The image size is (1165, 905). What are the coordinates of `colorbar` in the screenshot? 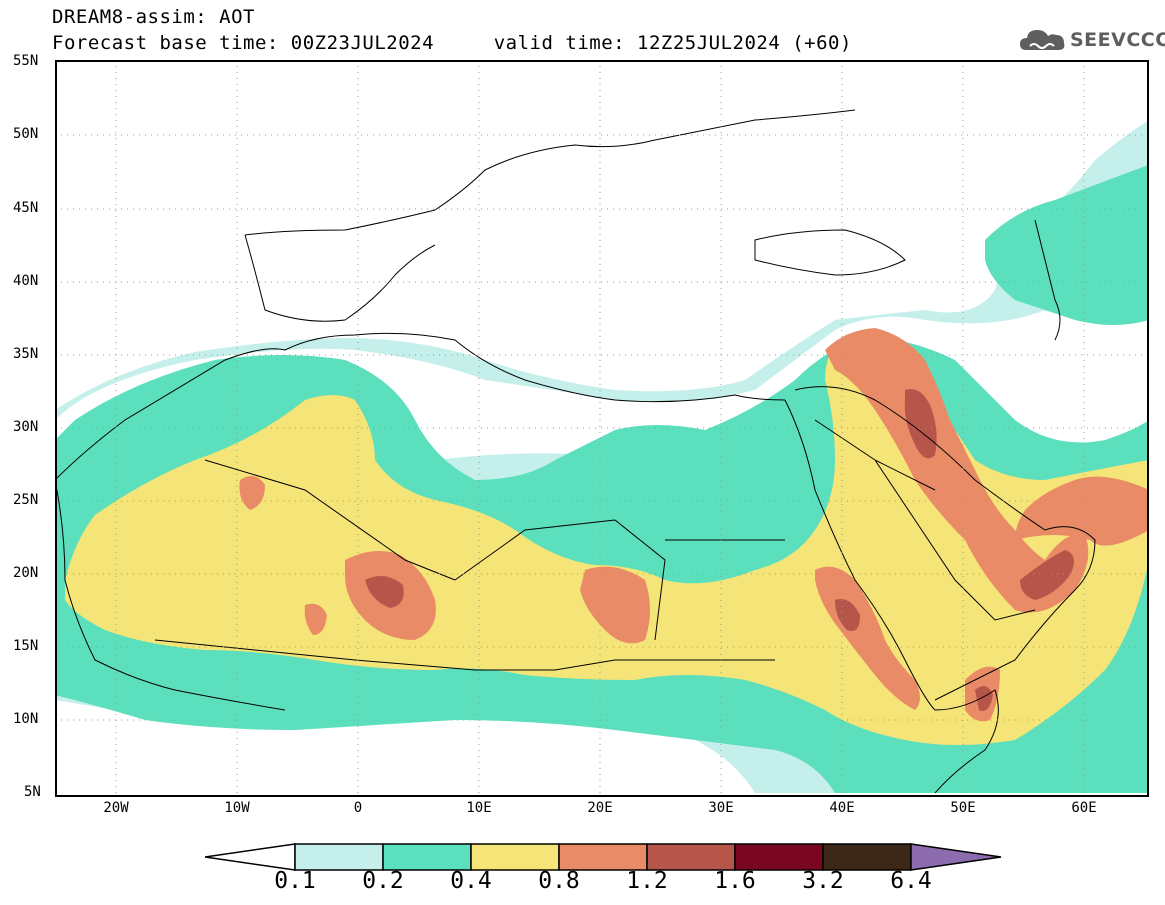 It's located at (603, 857).